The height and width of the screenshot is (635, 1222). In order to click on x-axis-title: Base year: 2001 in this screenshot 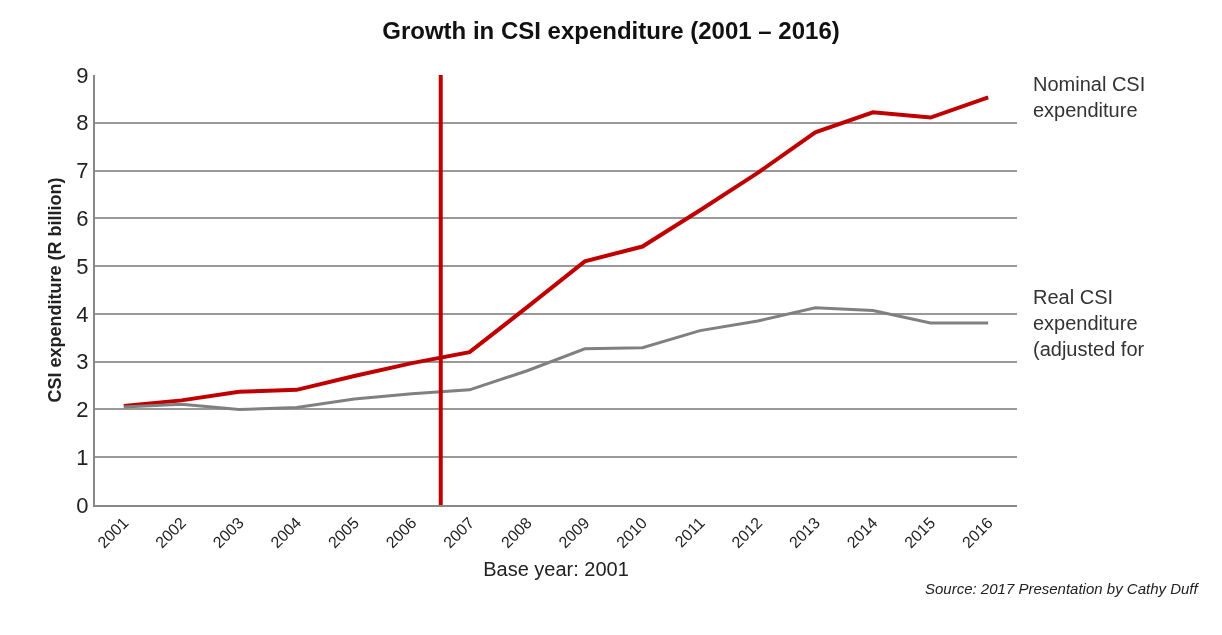, I will do `click(556, 569)`.